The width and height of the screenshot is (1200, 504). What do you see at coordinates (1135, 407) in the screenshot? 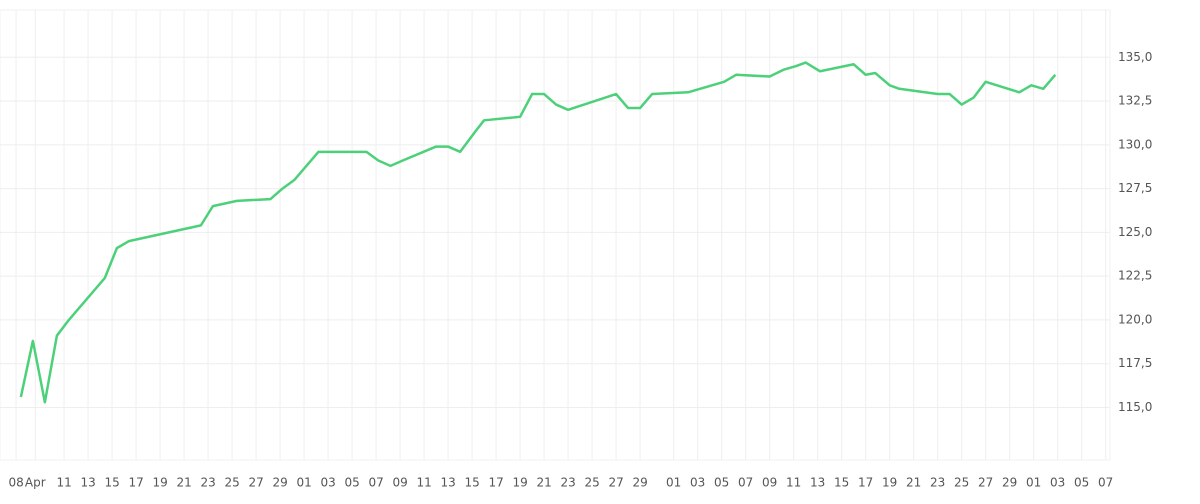
I see `y-tick-label: 115,0` at bounding box center [1135, 407].